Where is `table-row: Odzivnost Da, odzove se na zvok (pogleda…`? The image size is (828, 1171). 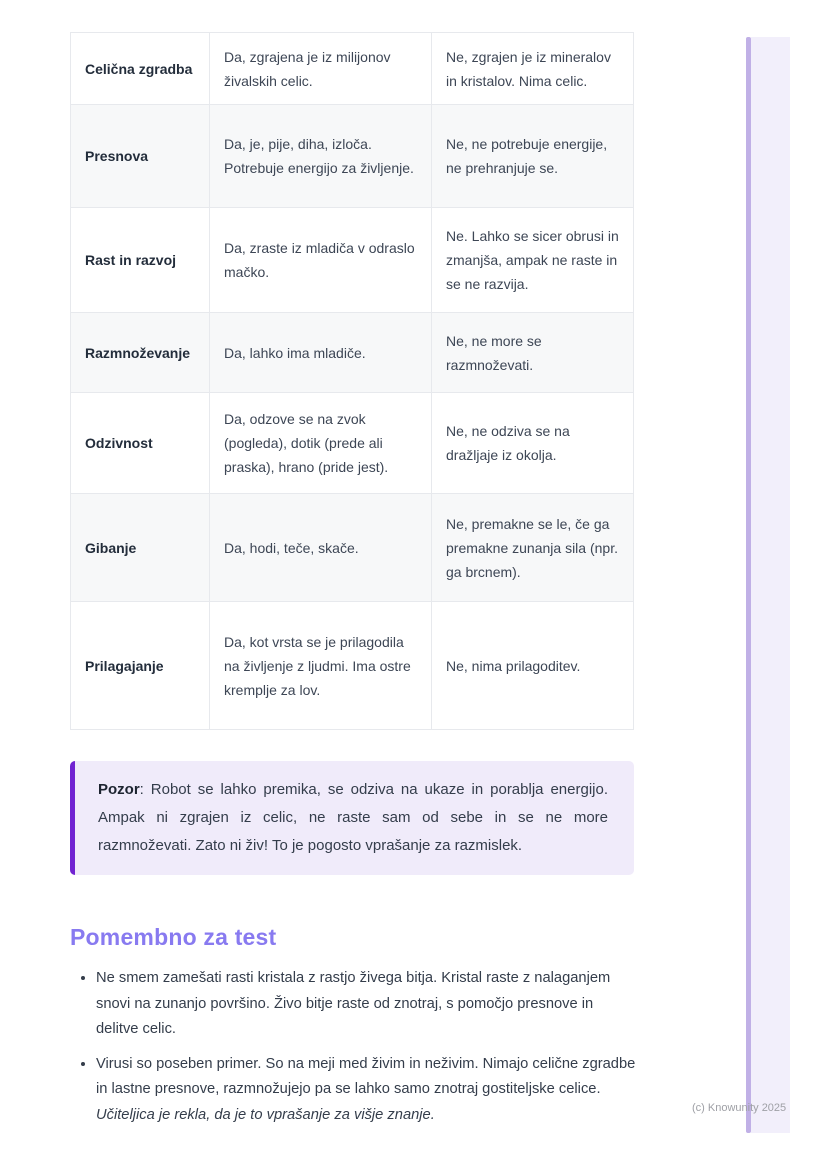 table-row: Odzivnost Da, odzove se na zvok (pogleda… is located at coordinates (352, 443).